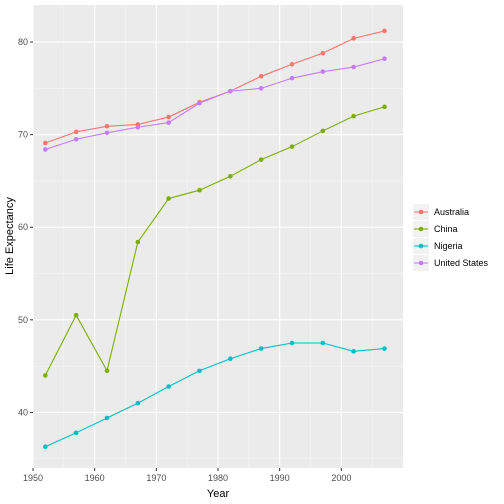  I want to click on legend-label: United States, so click(461, 263).